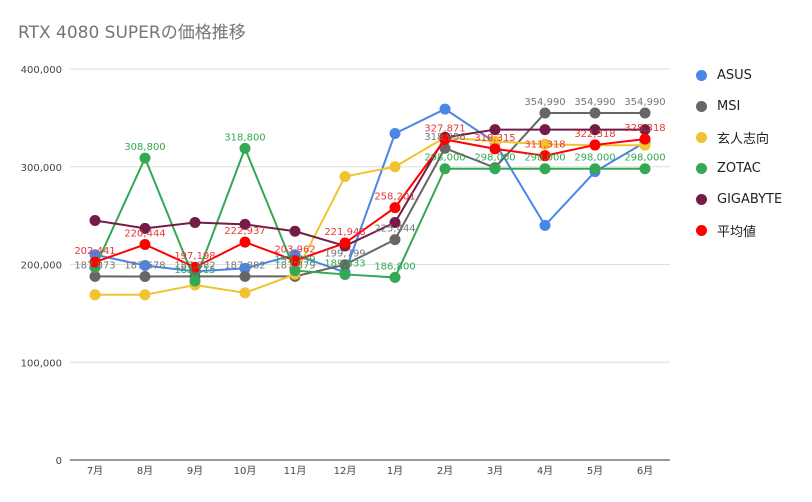 The width and height of the screenshot is (812, 502). Describe the element at coordinates (394, 266) in the screenshot. I see `data-label: 186,800` at that location.